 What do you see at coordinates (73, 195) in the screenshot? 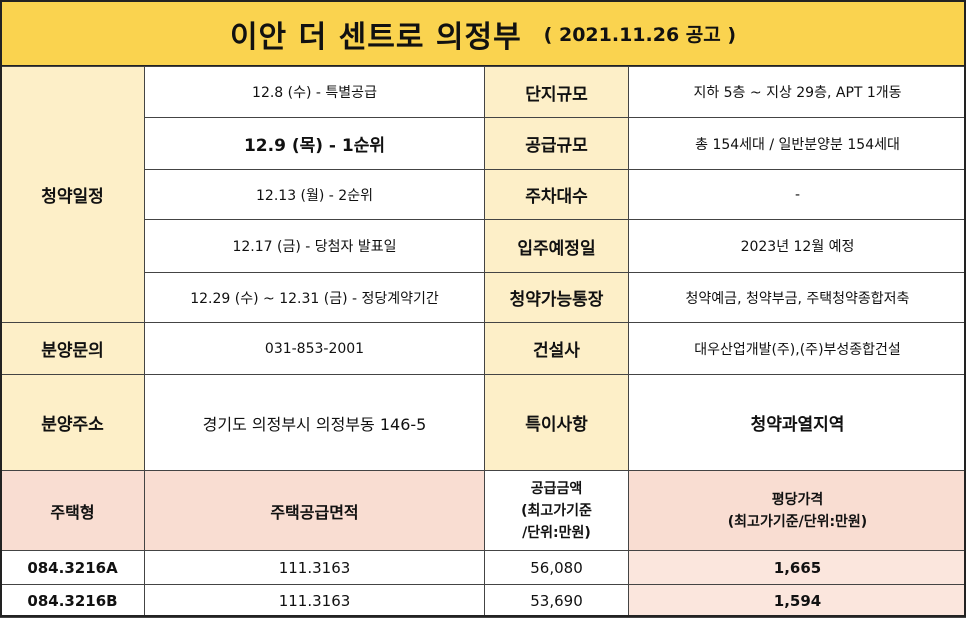
I see `schedule-label: 청약일정` at bounding box center [73, 195].